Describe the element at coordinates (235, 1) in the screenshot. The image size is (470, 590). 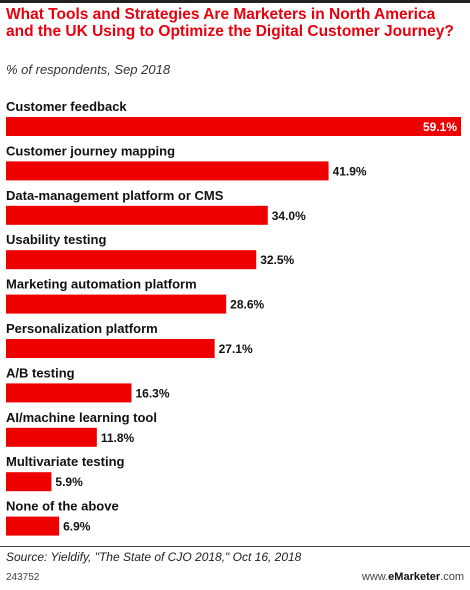
I see `top-rule` at that location.